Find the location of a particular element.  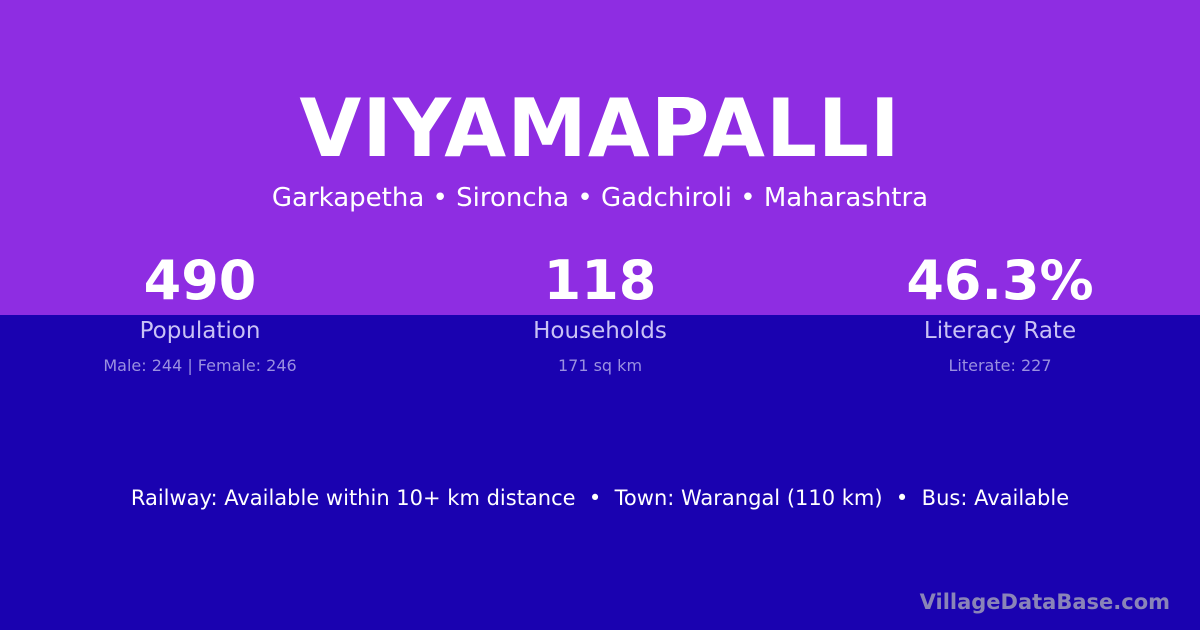

stat-value: 118 is located at coordinates (600, 280).